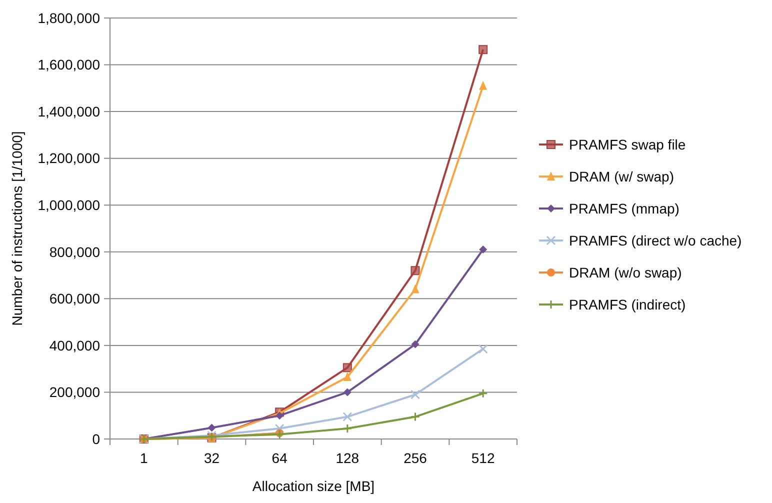 This screenshot has height=503, width=772. I want to click on y-tick-label: 1,000,000, so click(69, 205).